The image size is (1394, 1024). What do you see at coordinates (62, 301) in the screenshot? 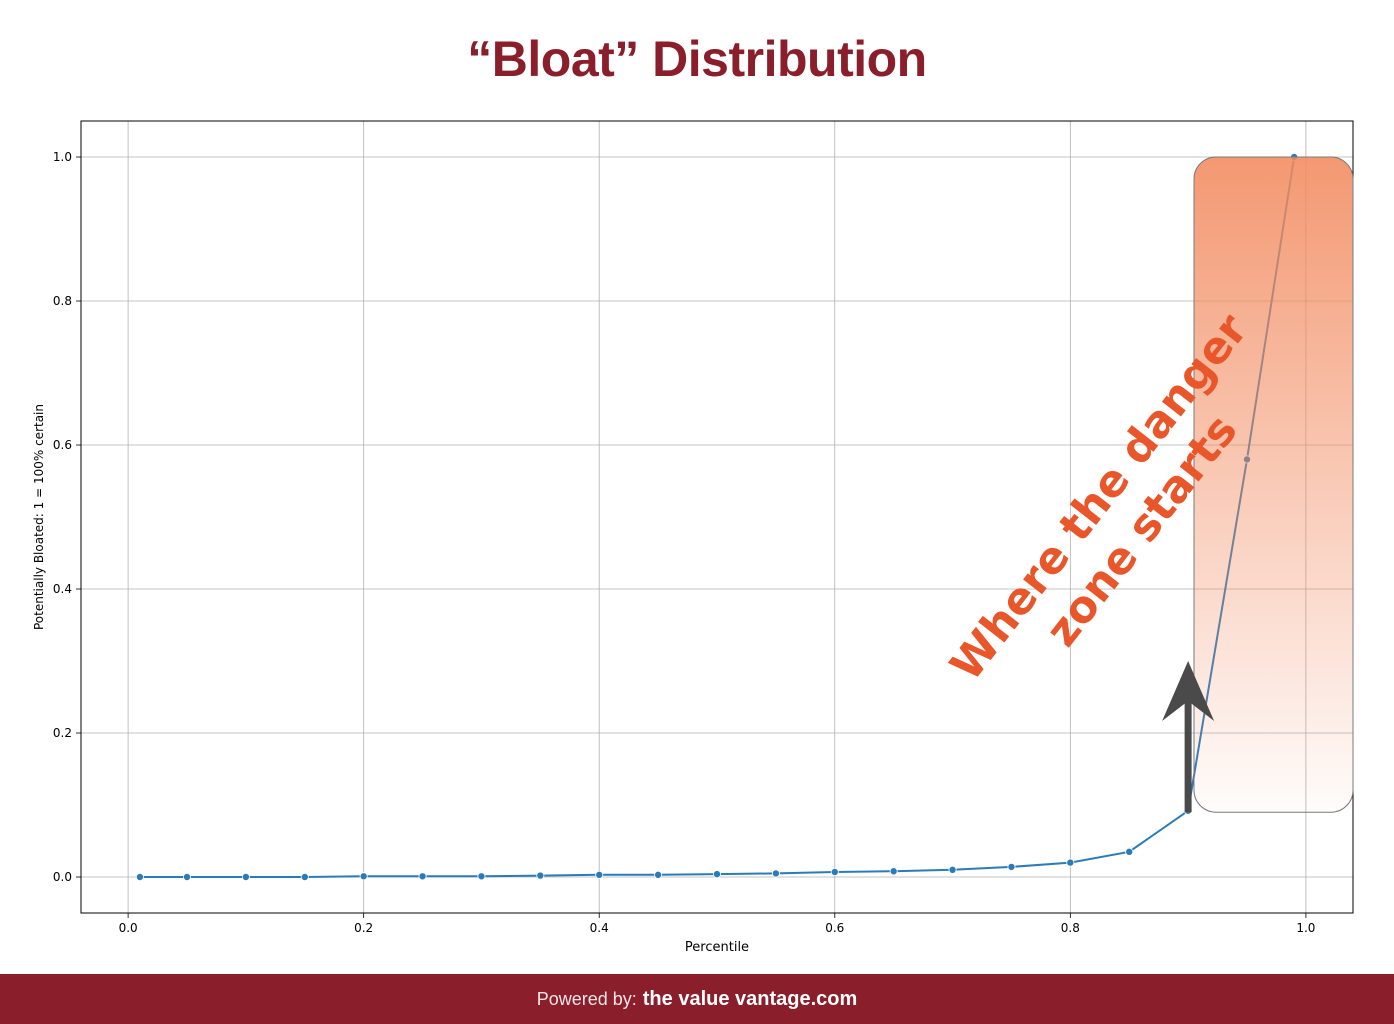
I see `y-tick-label: 0.8` at bounding box center [62, 301].